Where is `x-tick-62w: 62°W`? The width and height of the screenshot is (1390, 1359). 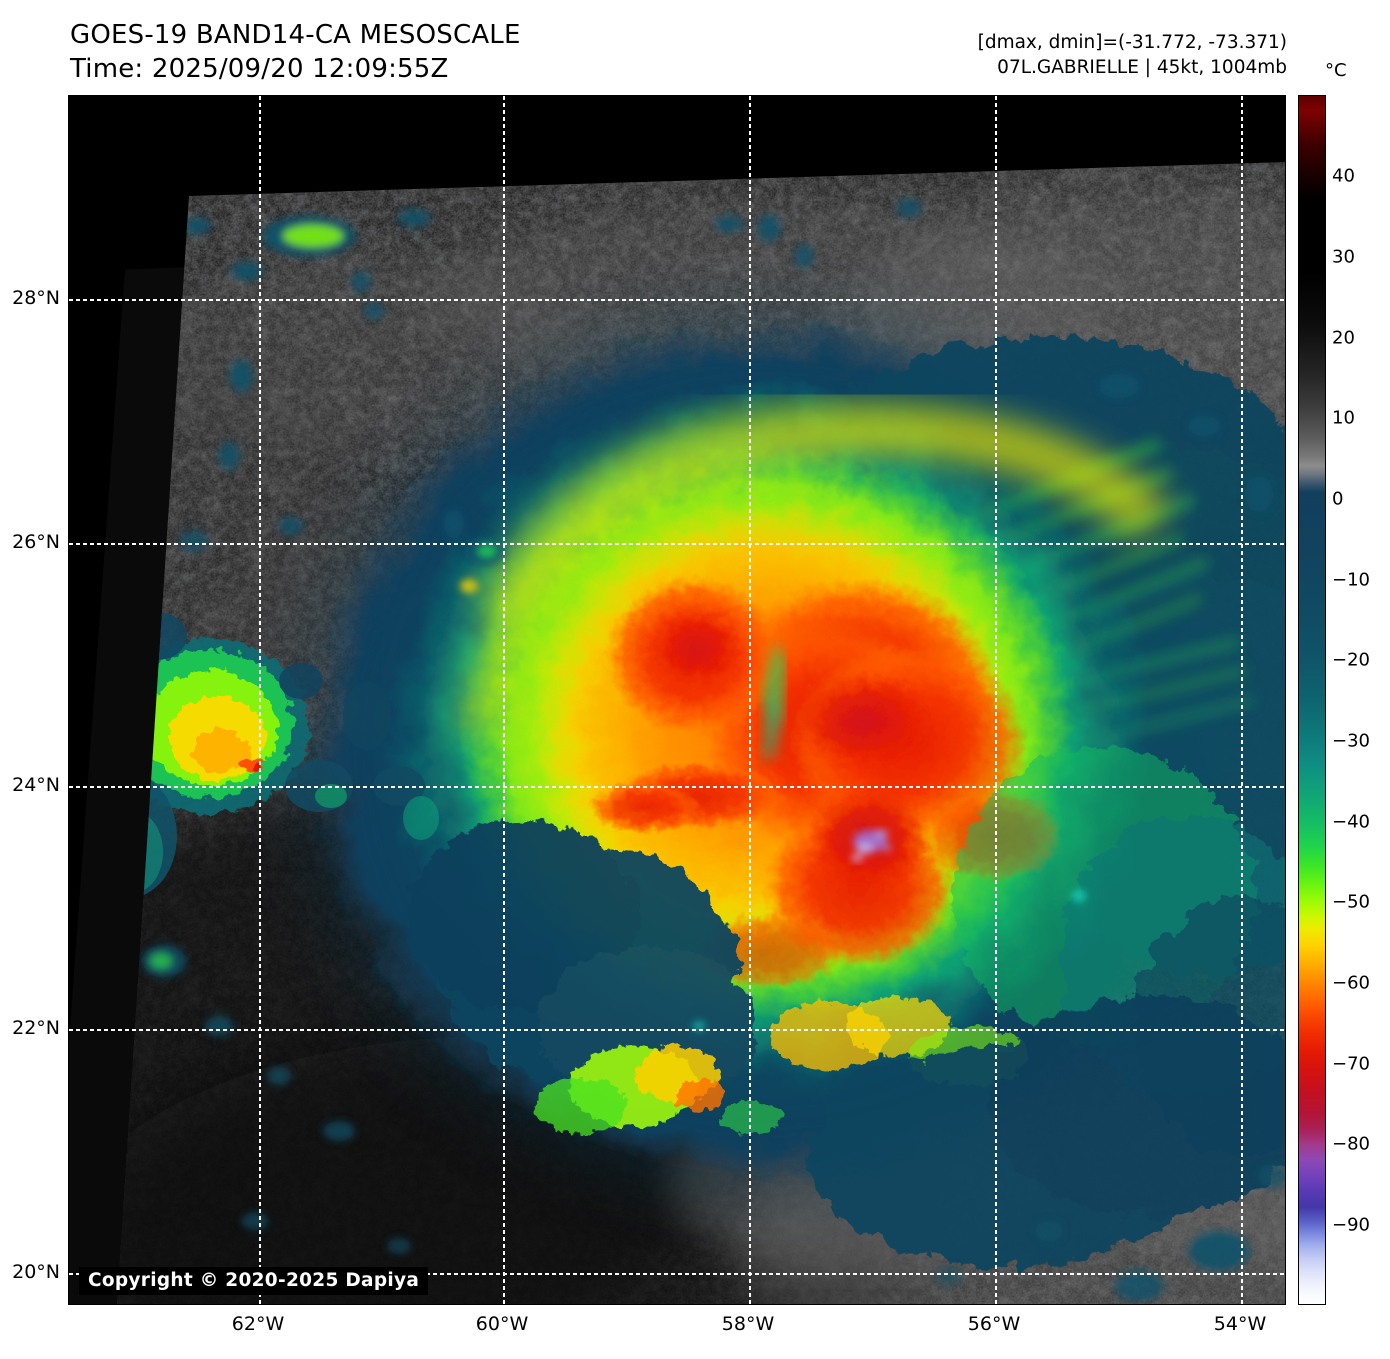
x-tick-62w: 62°W is located at coordinates (258, 1324).